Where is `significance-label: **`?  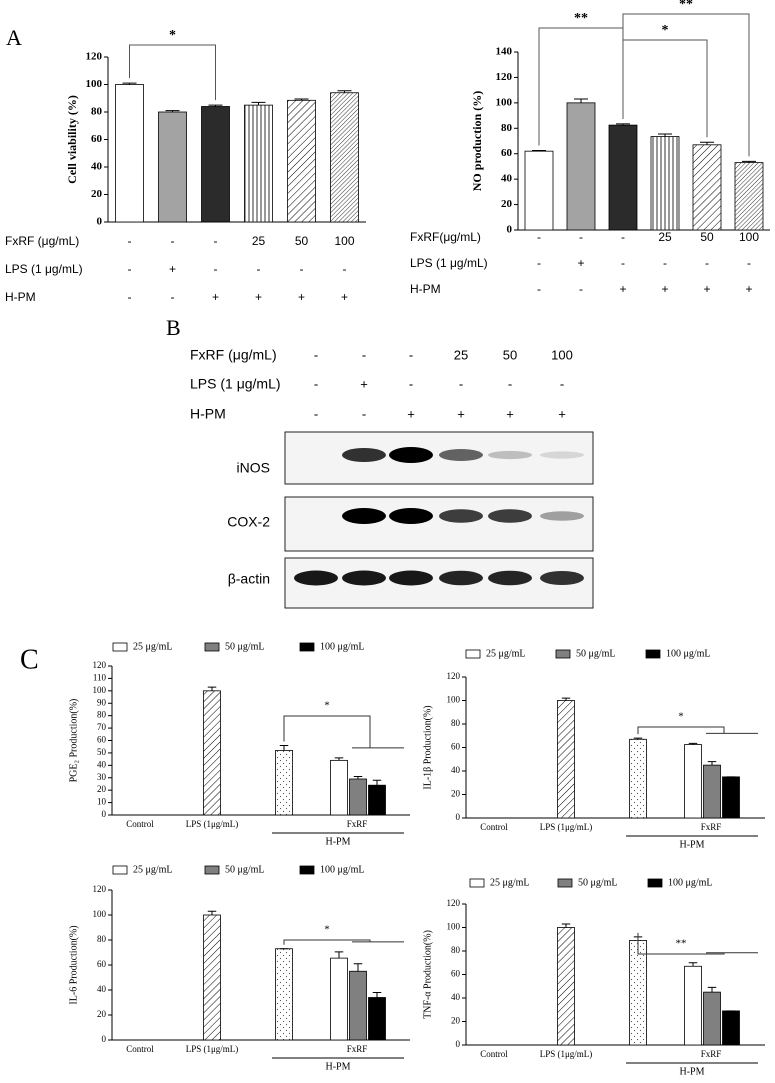 significance-label: ** is located at coordinates (581, 18).